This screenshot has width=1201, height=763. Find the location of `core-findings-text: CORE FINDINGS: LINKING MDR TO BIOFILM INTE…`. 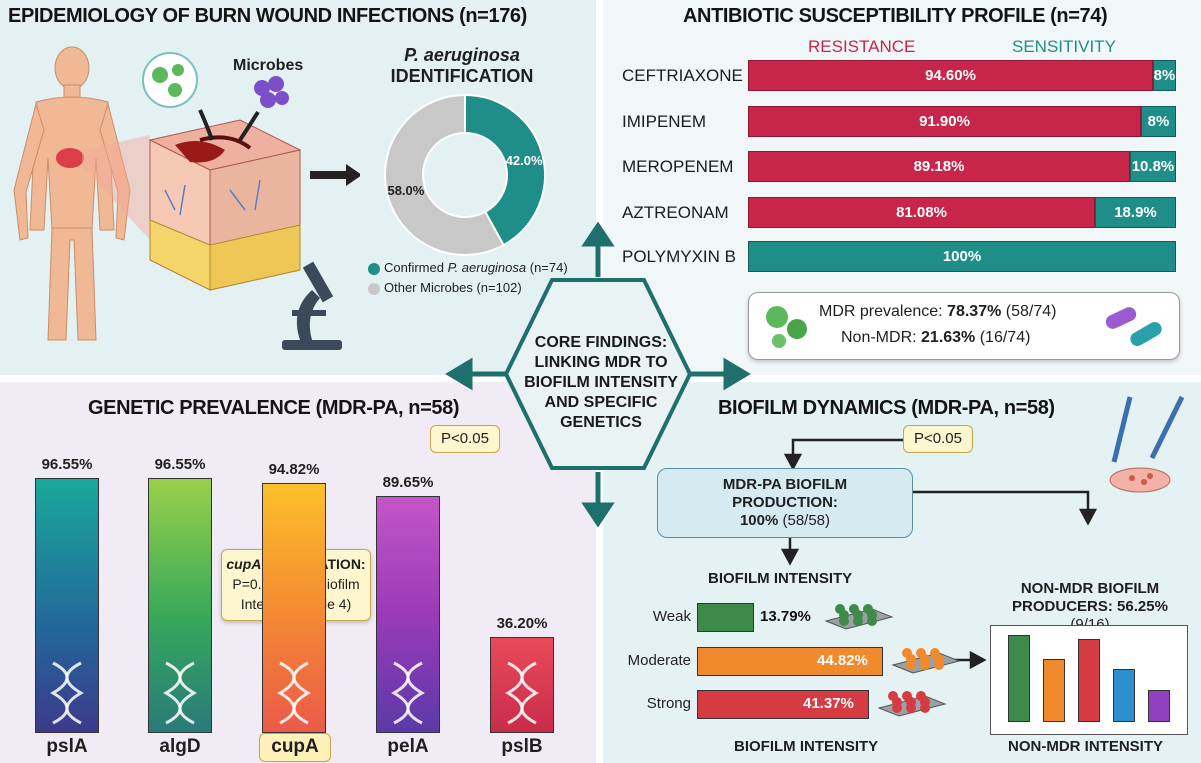

core-findings-text: CORE FINDINGS: LINKING MDR TO BIOFILM INTE… is located at coordinates (601, 382).